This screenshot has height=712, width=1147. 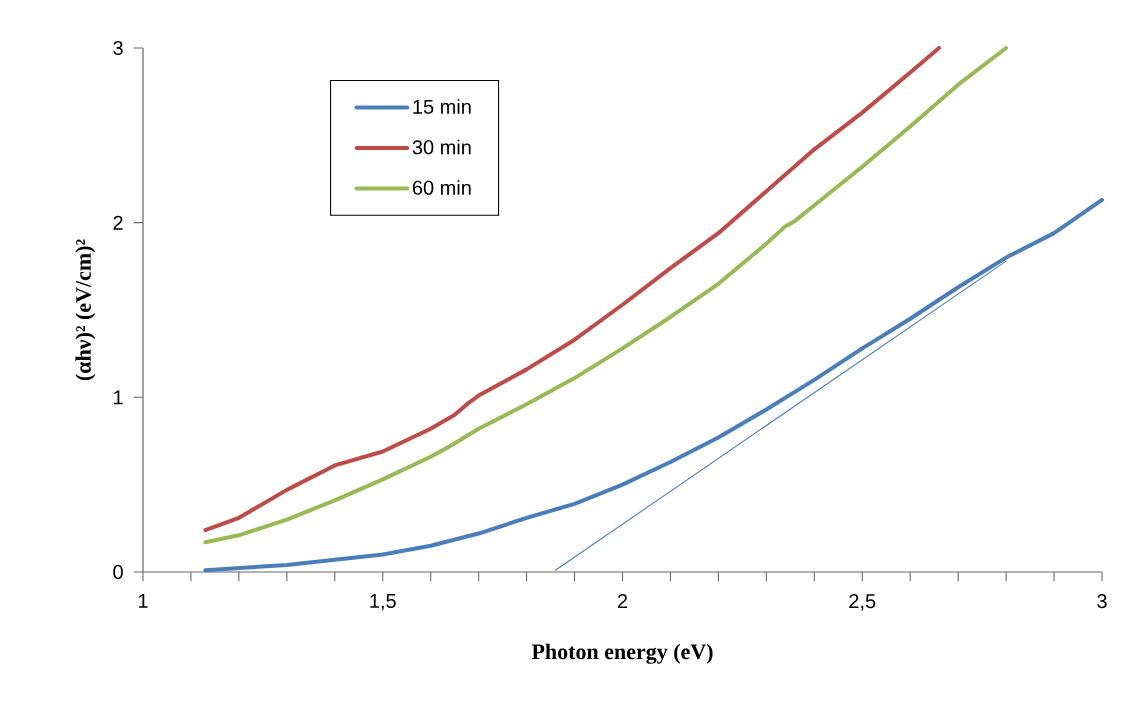 What do you see at coordinates (622, 601) in the screenshot?
I see `x-tick-label: 2` at bounding box center [622, 601].